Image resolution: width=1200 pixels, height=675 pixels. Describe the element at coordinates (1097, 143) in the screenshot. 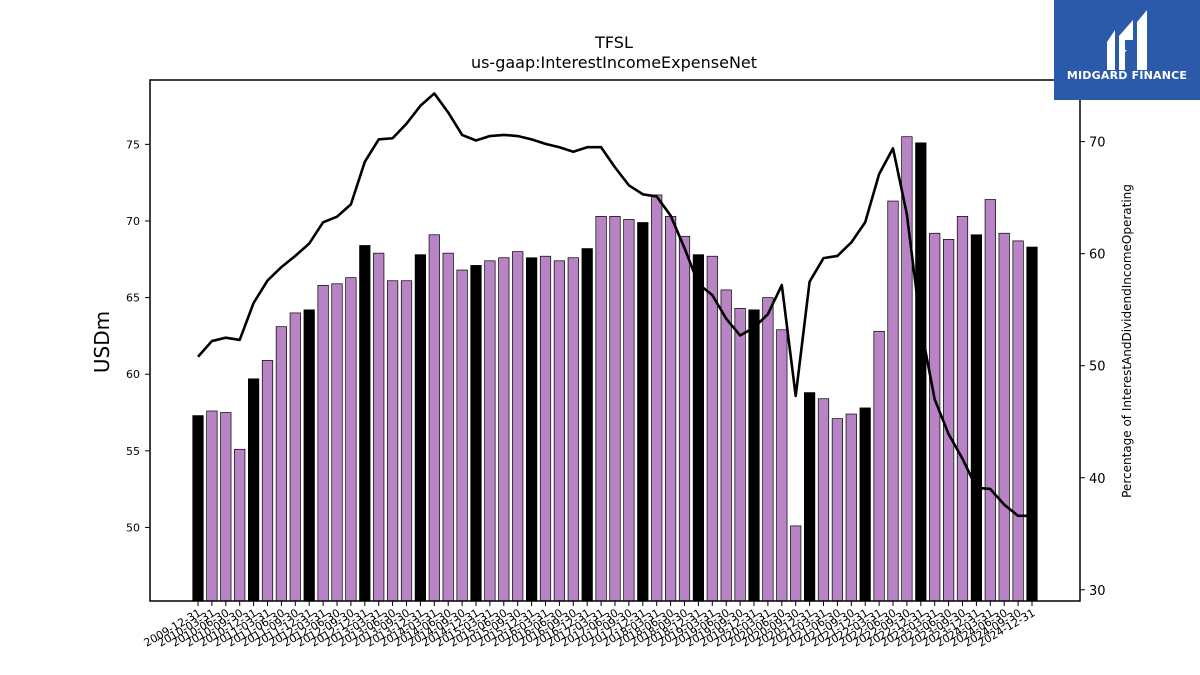

I see `y2-tick-label: 70` at that location.